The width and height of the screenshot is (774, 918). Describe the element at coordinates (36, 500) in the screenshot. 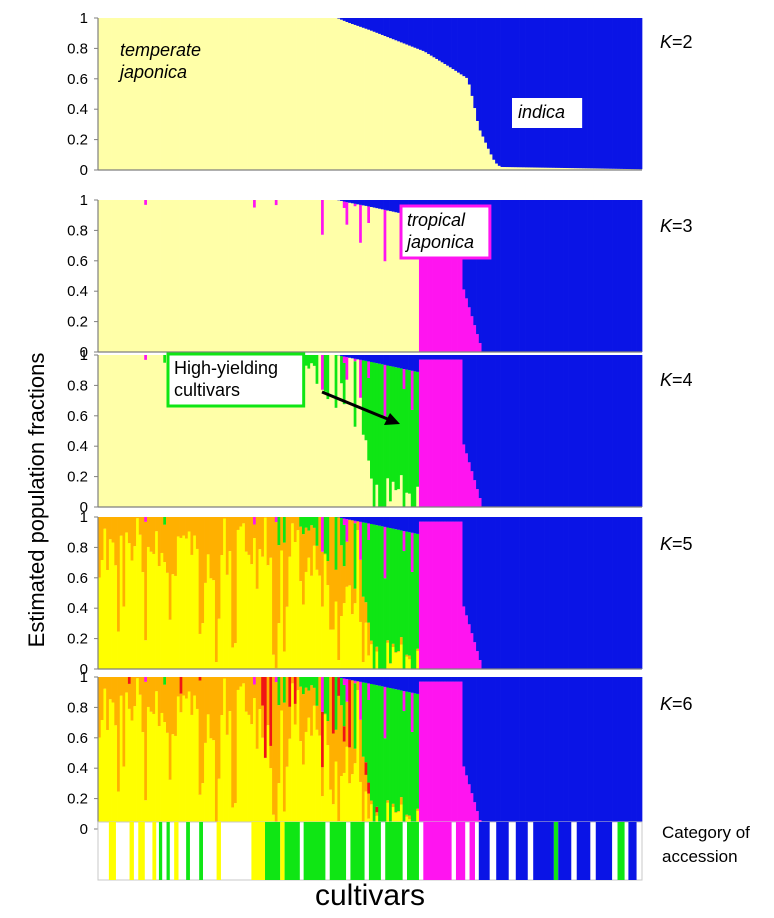

I see `y-axis-title: Estimated population fractions` at that location.